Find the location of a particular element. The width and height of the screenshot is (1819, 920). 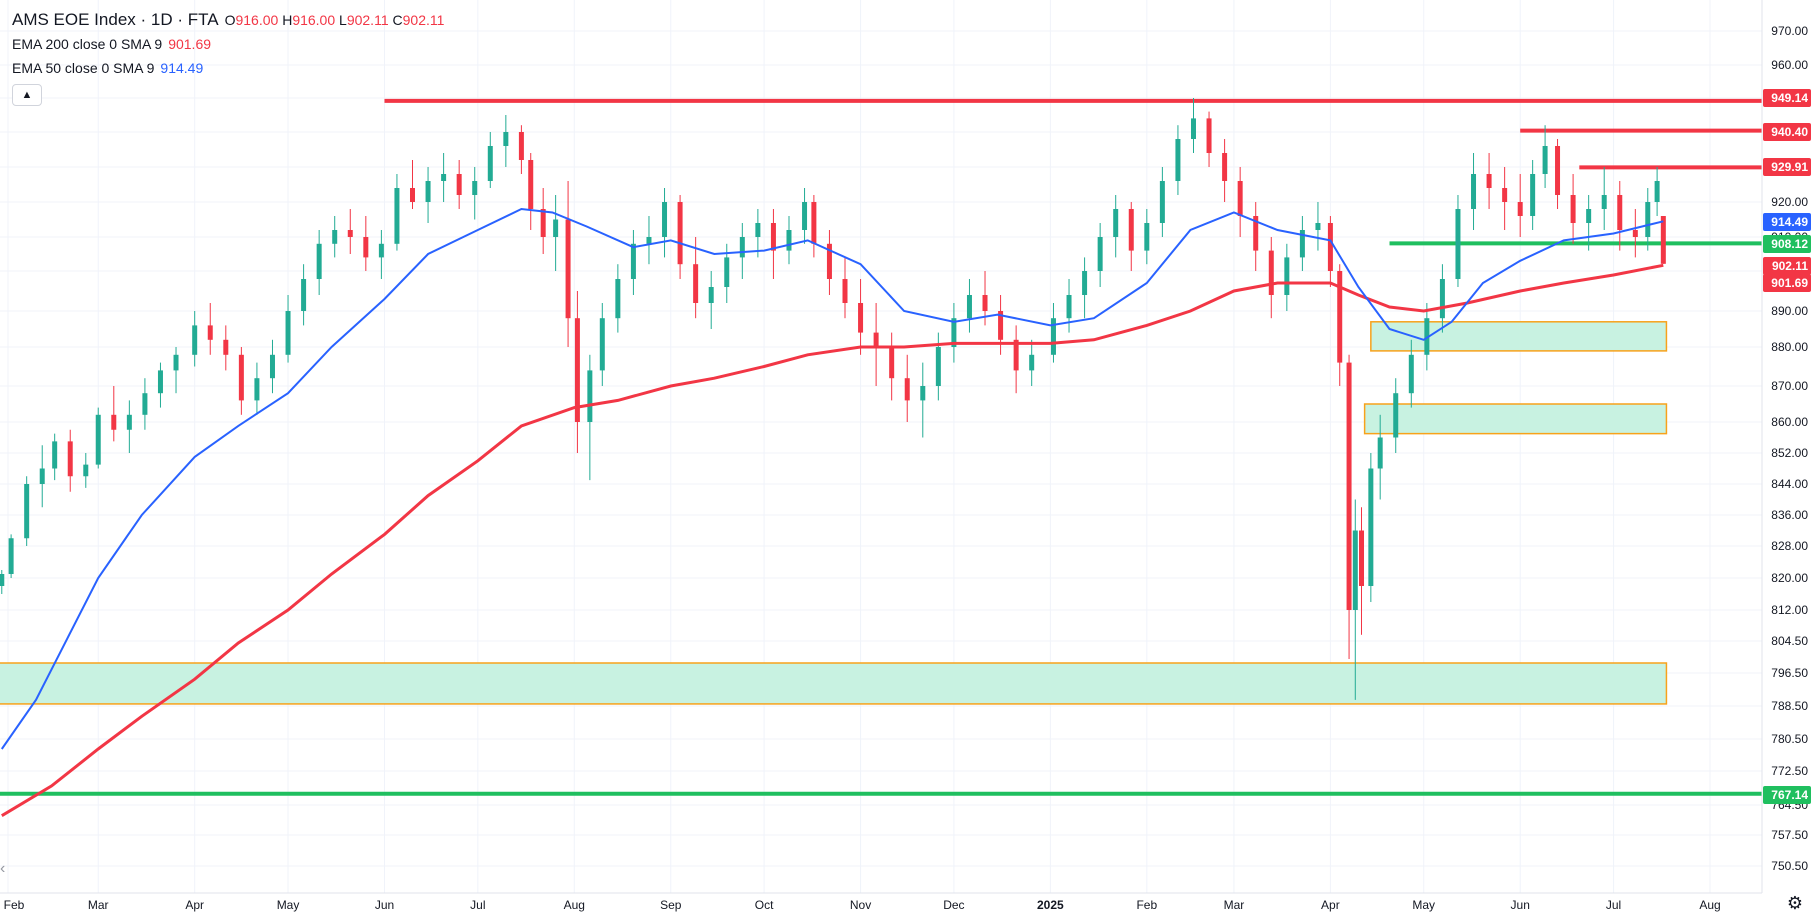

price-label-text: 908.12 is located at coordinates (1789, 244).